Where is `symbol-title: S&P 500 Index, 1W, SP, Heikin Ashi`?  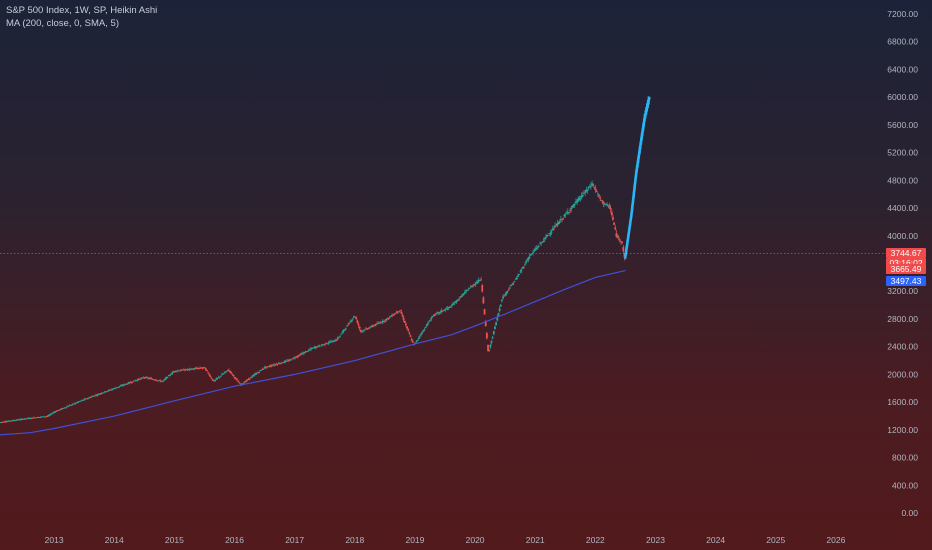 symbol-title: S&P 500 Index, 1W, SP, Heikin Ashi is located at coordinates (82, 10).